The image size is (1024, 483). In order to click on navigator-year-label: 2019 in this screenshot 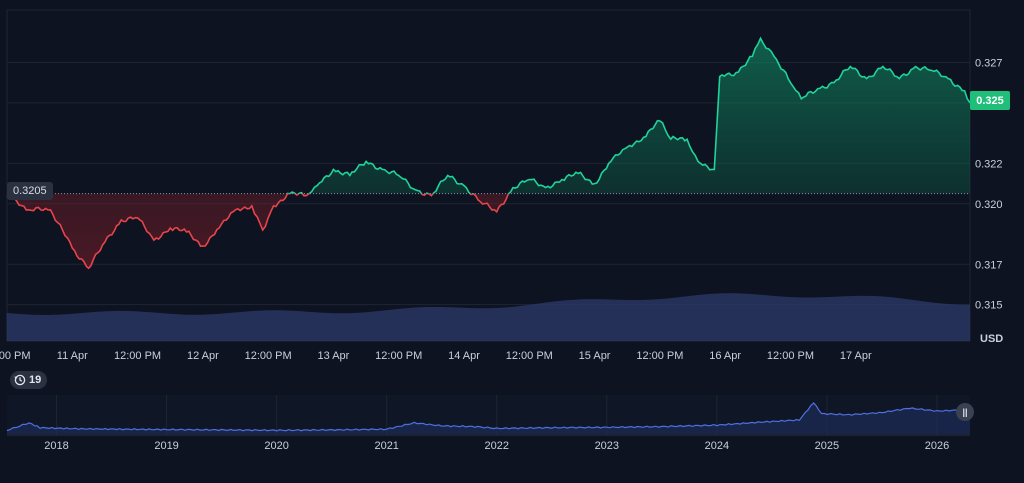, I will do `click(166, 446)`.